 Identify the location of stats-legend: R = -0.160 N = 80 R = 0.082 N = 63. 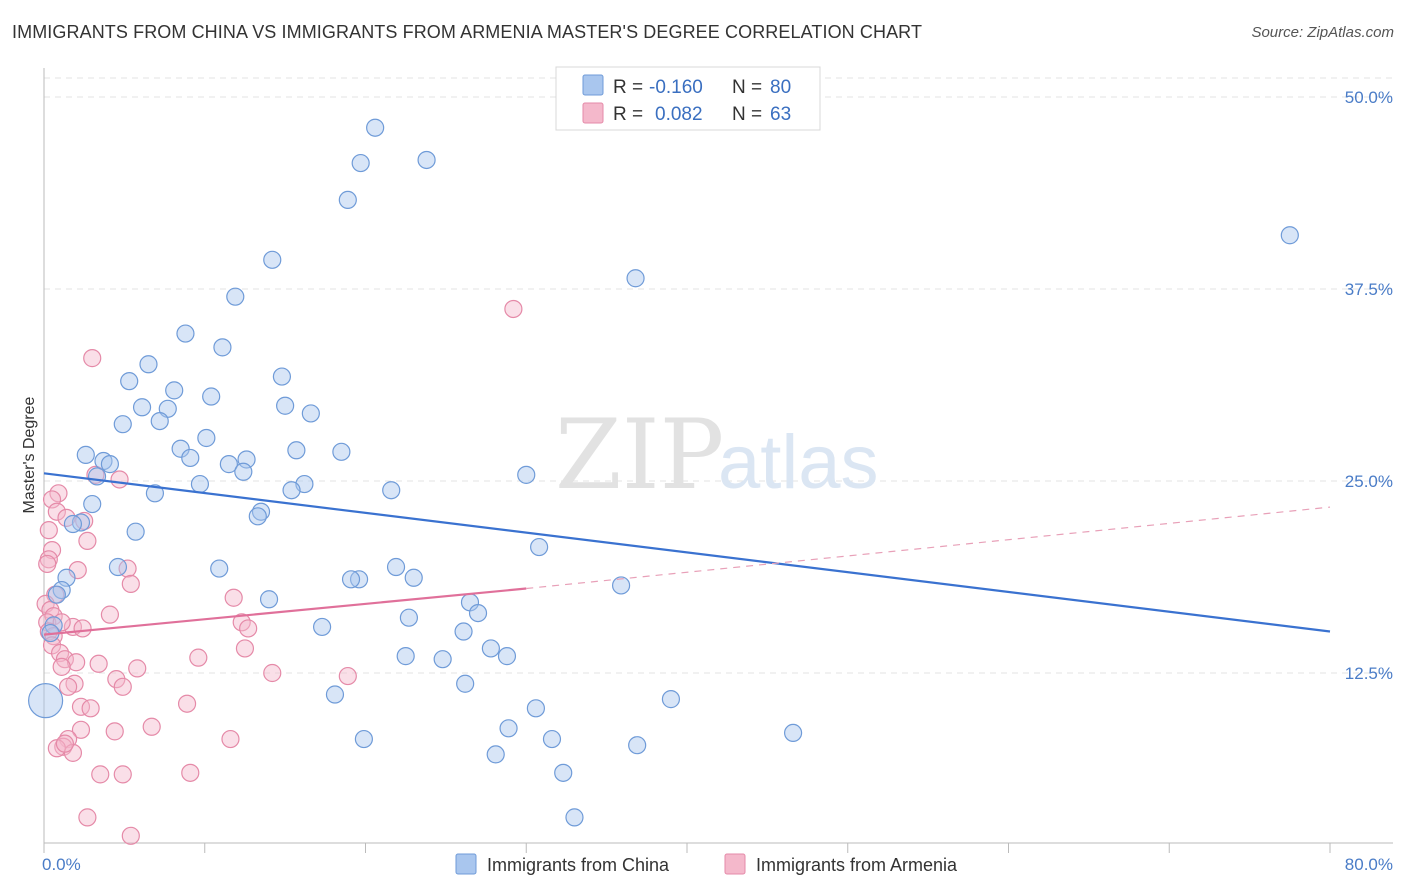
(688, 98).